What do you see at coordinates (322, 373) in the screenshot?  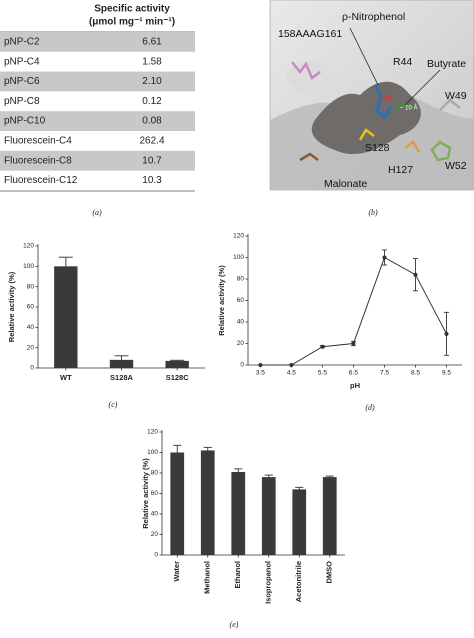 I see `x-tick-label: 5.5` at bounding box center [322, 373].